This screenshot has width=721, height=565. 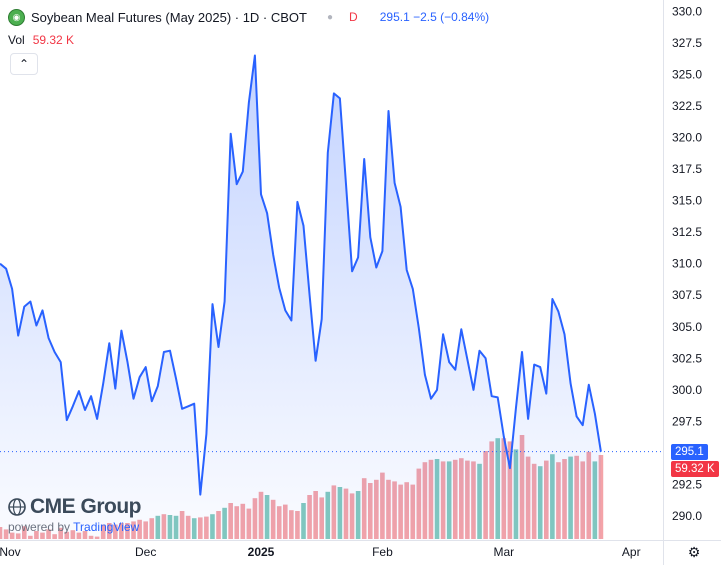 I want to click on cme-group-logo: CME Group, so click(x=75, y=507).